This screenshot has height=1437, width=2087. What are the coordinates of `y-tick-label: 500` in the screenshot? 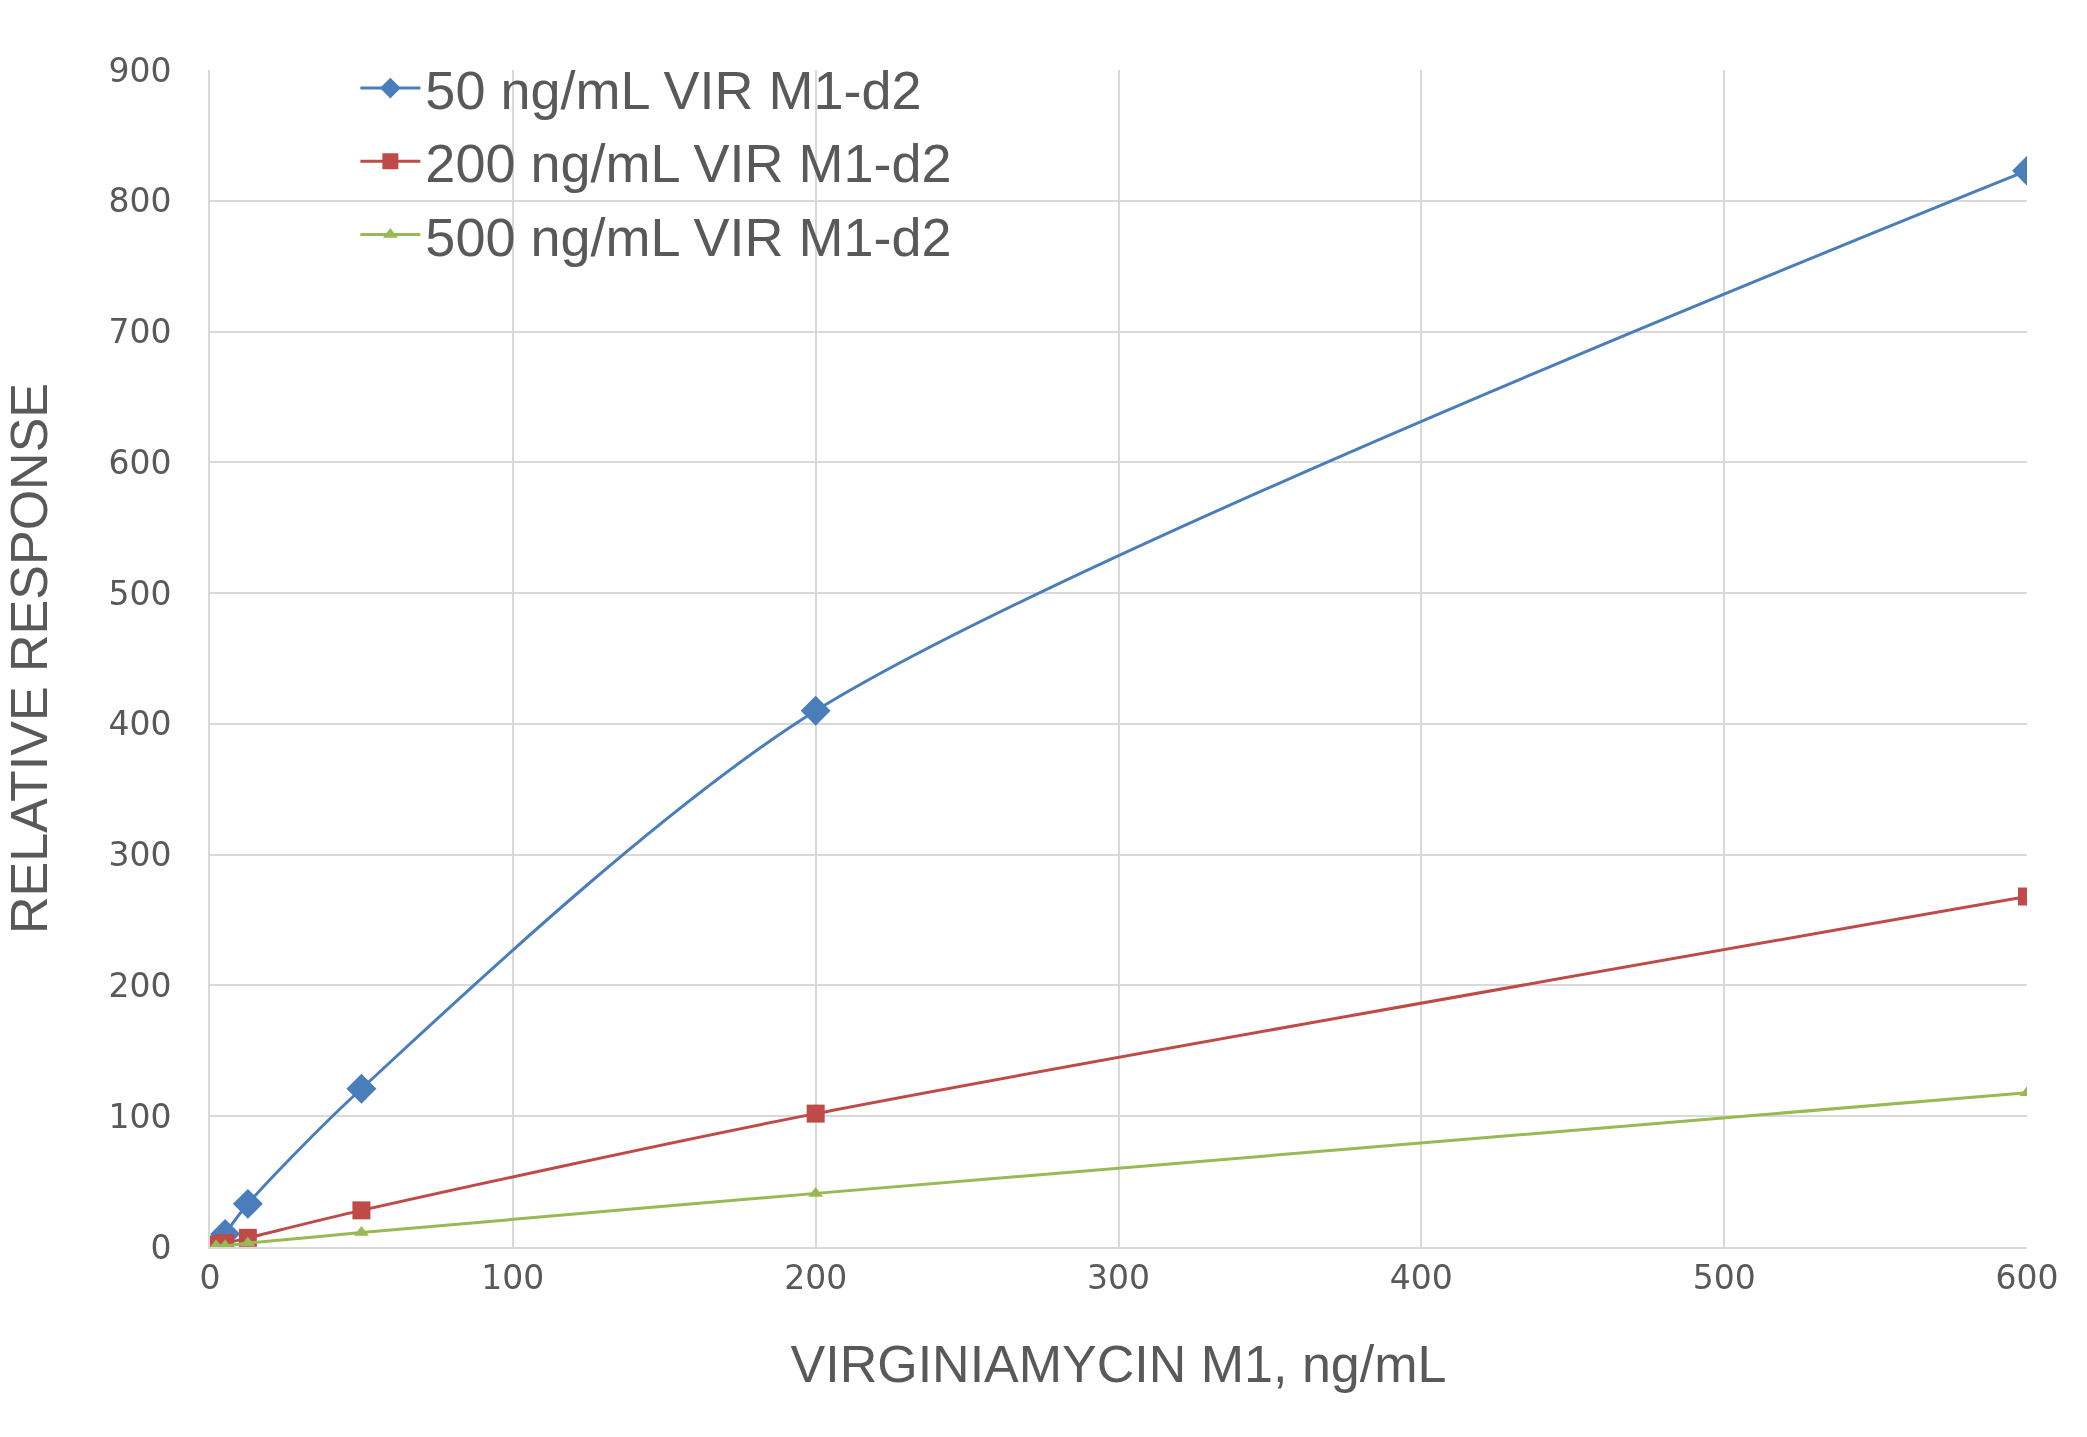 It's located at (140, 593).